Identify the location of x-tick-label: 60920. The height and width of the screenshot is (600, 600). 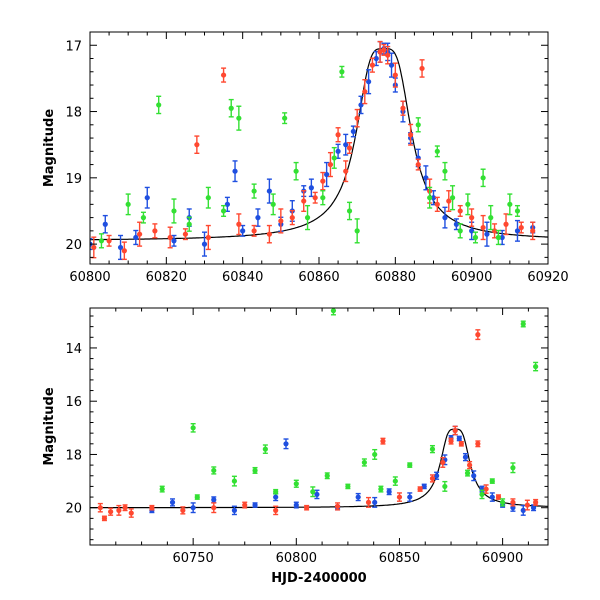
(547, 277).